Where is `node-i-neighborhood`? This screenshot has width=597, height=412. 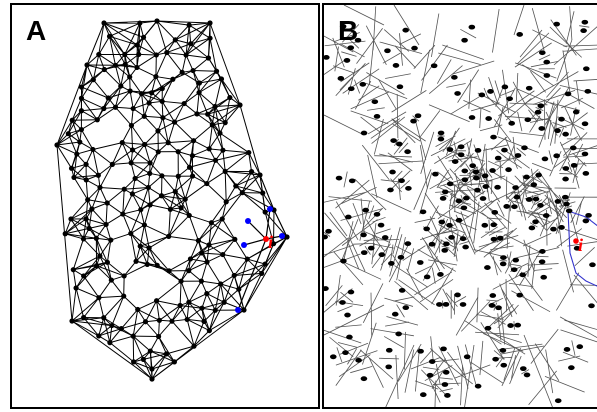
node-i-neighborhood is located at coordinates (260, 259).